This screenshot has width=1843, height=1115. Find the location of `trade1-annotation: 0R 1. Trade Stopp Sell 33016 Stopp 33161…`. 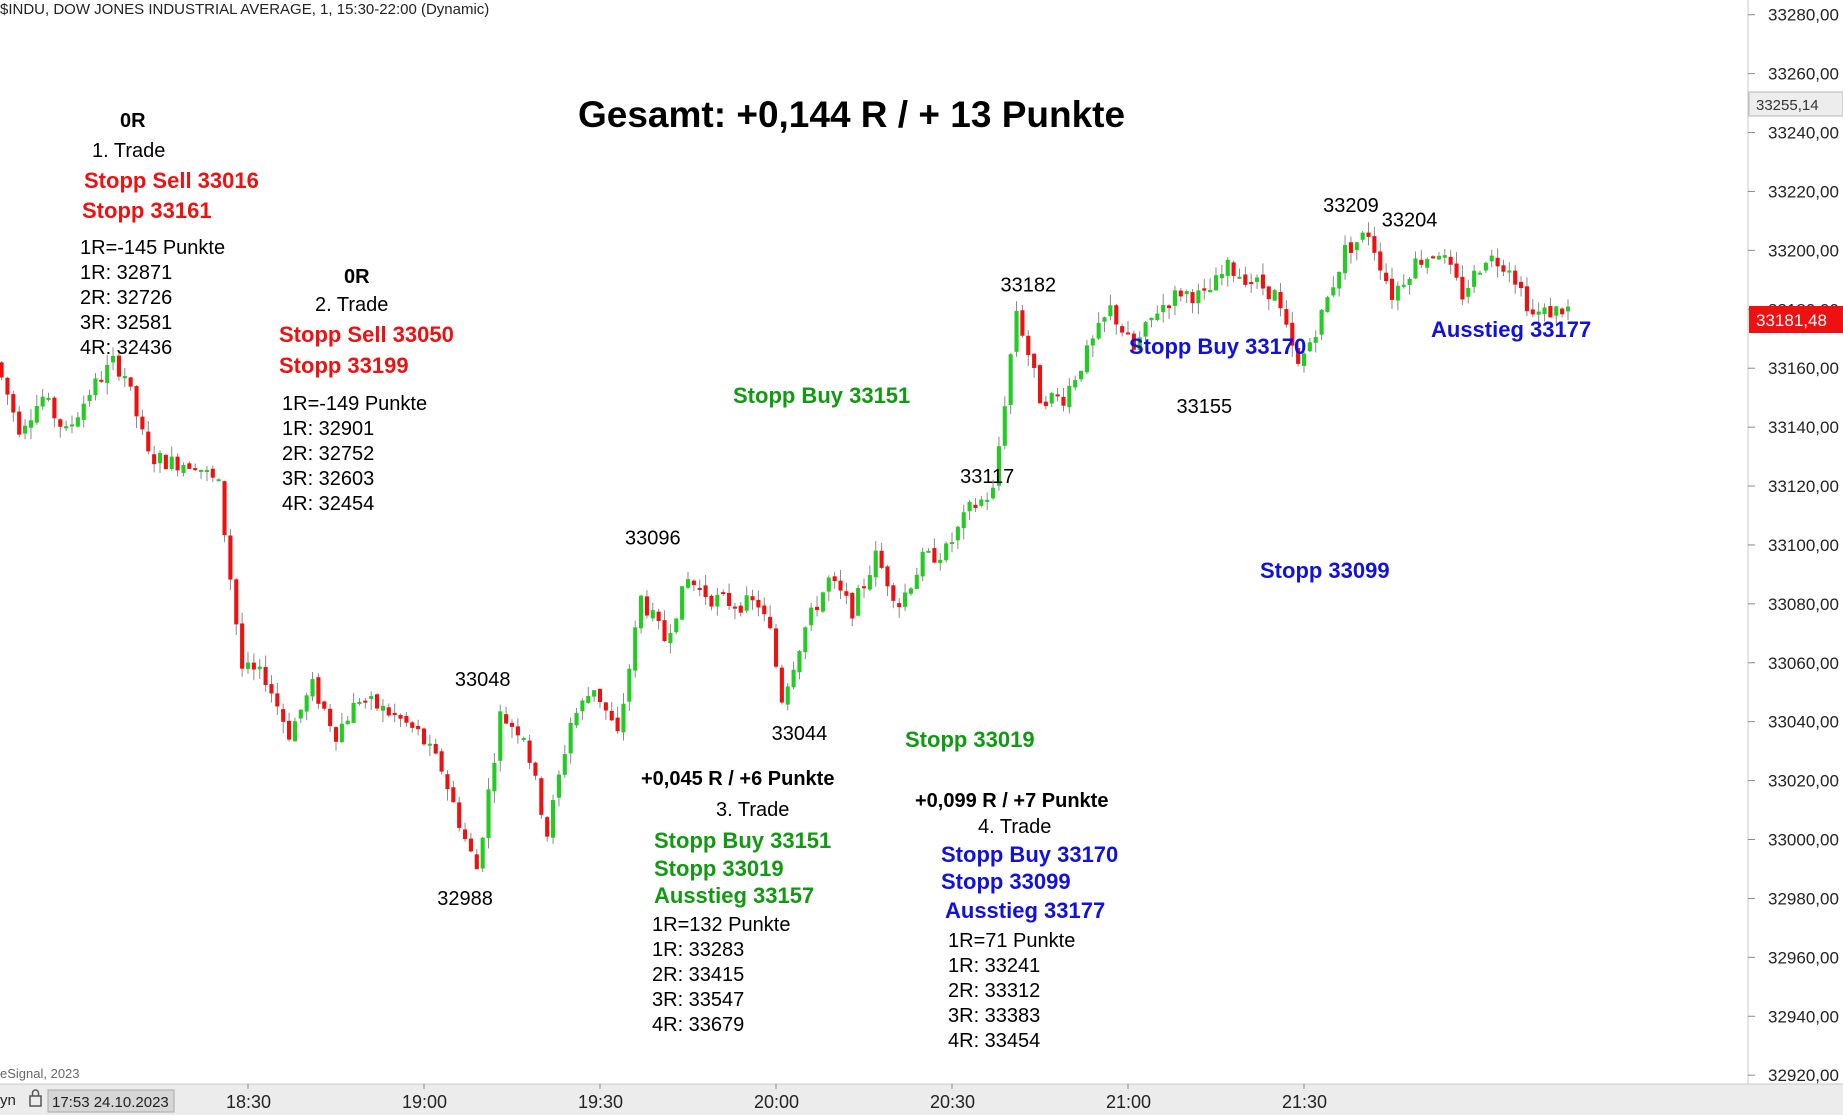

trade1-annotation: 0R 1. Trade Stopp Sell 33016 Stopp 33161… is located at coordinates (169, 234).